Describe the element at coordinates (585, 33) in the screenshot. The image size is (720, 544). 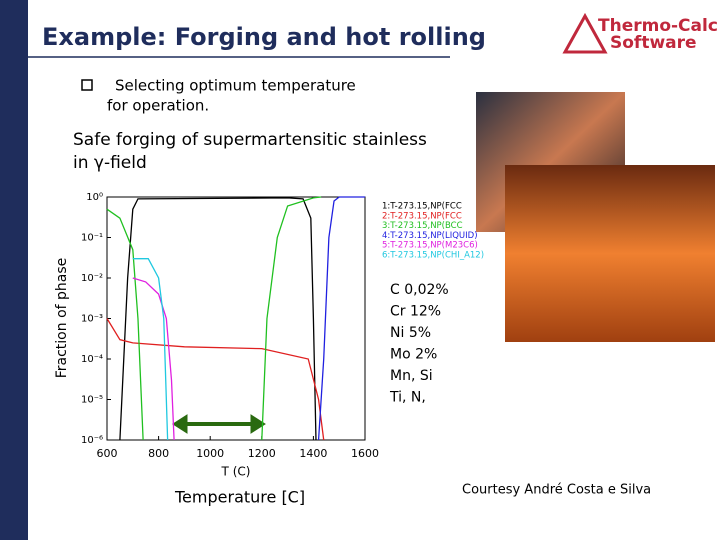
I see `logo-mark` at that location.